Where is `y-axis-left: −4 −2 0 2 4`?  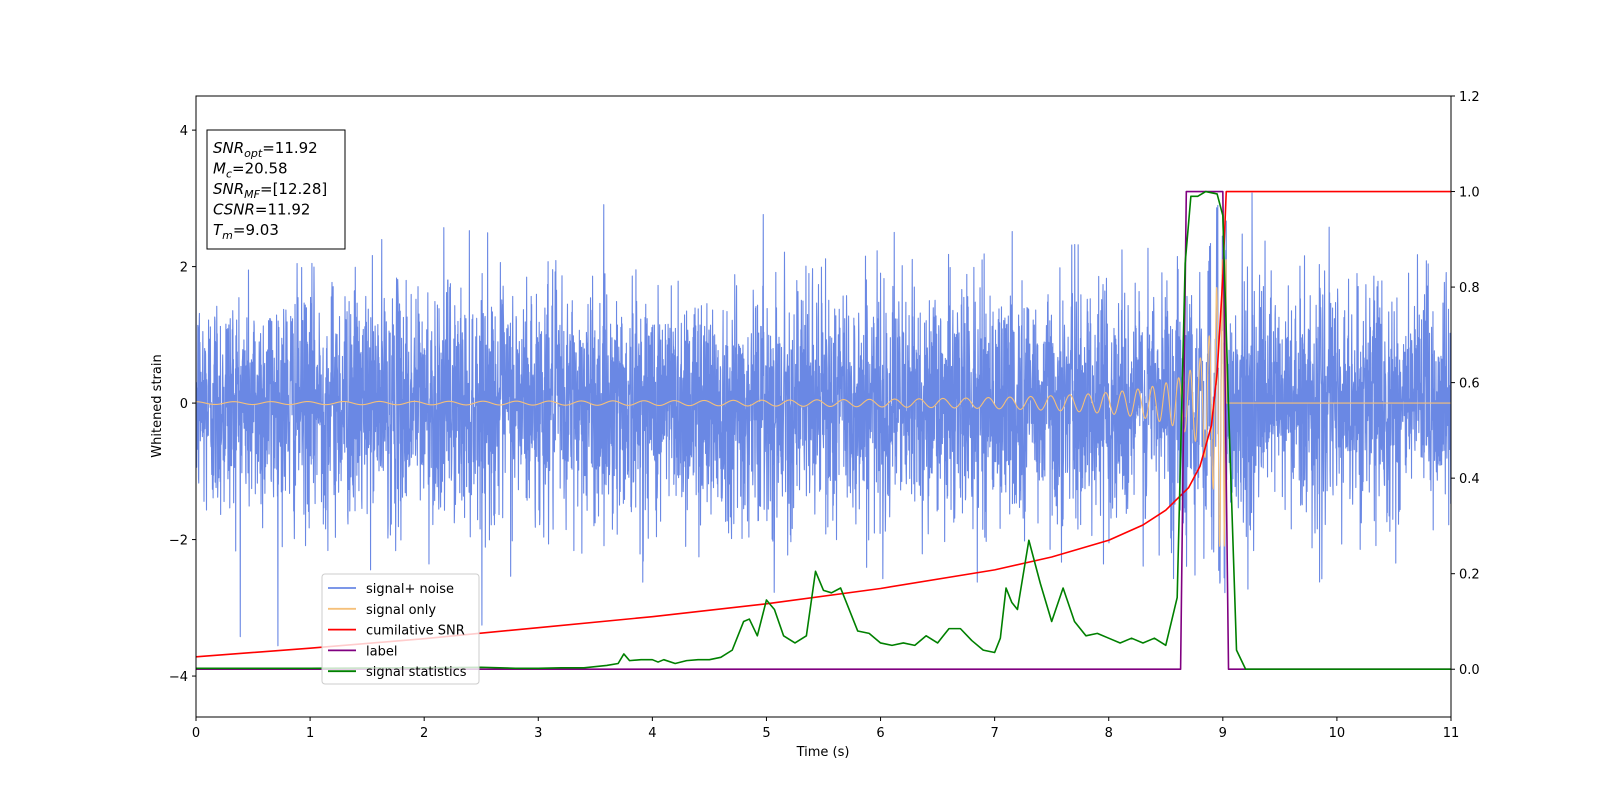
y-axis-left: −4 −2 0 2 4 is located at coordinates (182, 404).